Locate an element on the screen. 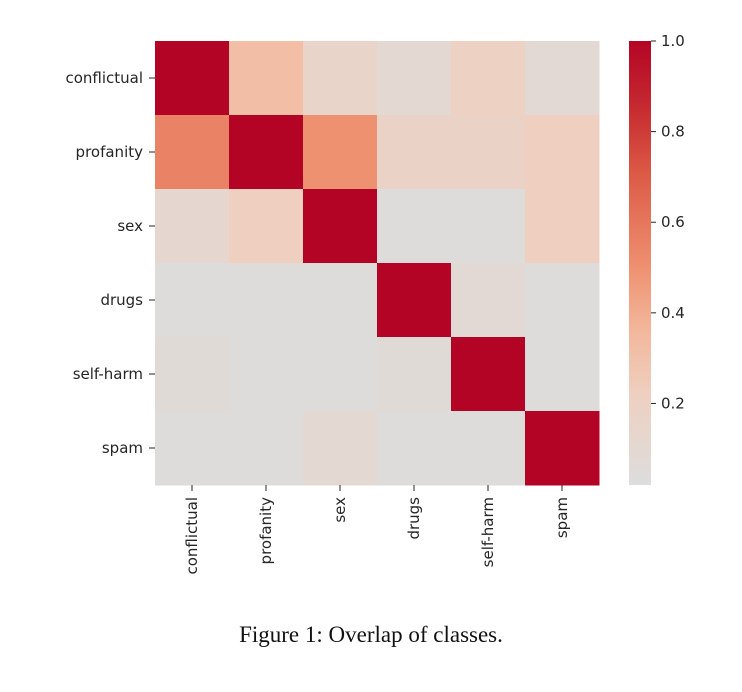 The height and width of the screenshot is (692, 742). row-label: profanity is located at coordinates (110, 152).